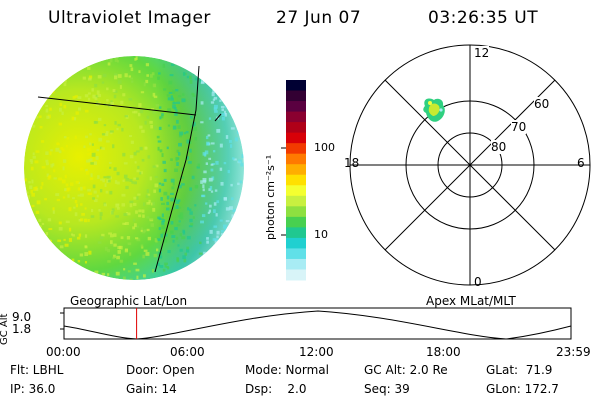  What do you see at coordinates (151, 389) in the screenshot?
I see `gain-info: Gain: 14` at bounding box center [151, 389].